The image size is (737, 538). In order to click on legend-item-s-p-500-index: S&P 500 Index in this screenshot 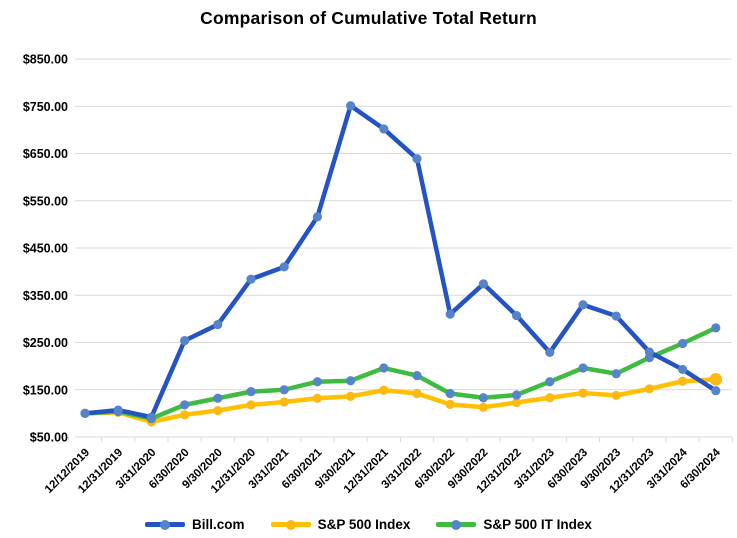, I will do `click(340, 524)`.